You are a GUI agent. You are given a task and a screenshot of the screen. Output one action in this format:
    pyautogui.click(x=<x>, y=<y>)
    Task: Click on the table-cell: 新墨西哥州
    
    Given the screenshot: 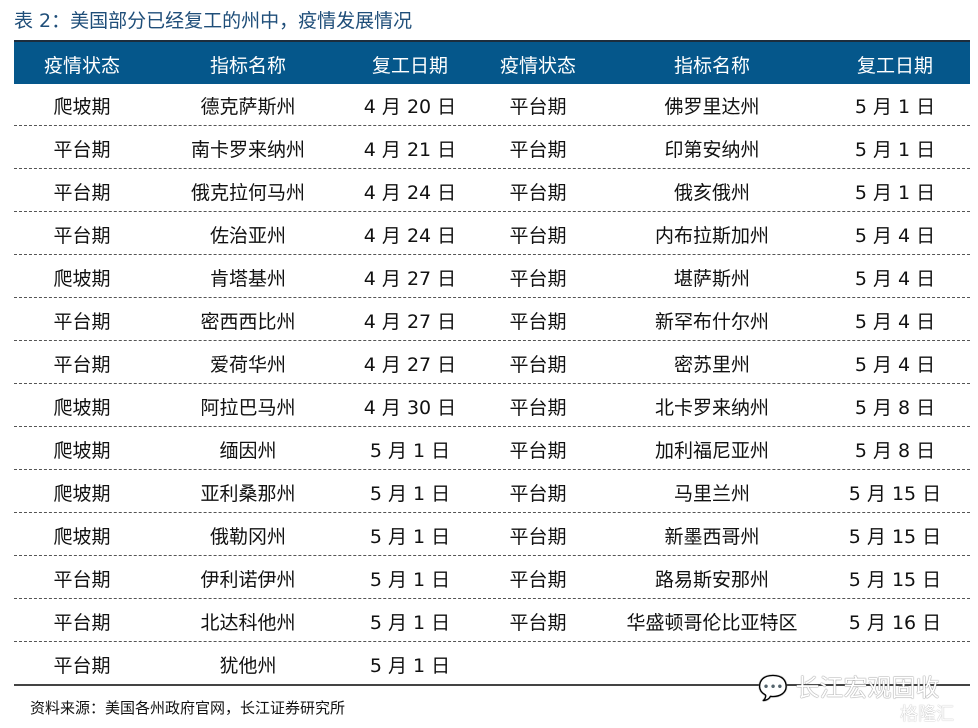 What is the action you would take?
    pyautogui.click(x=712, y=537)
    